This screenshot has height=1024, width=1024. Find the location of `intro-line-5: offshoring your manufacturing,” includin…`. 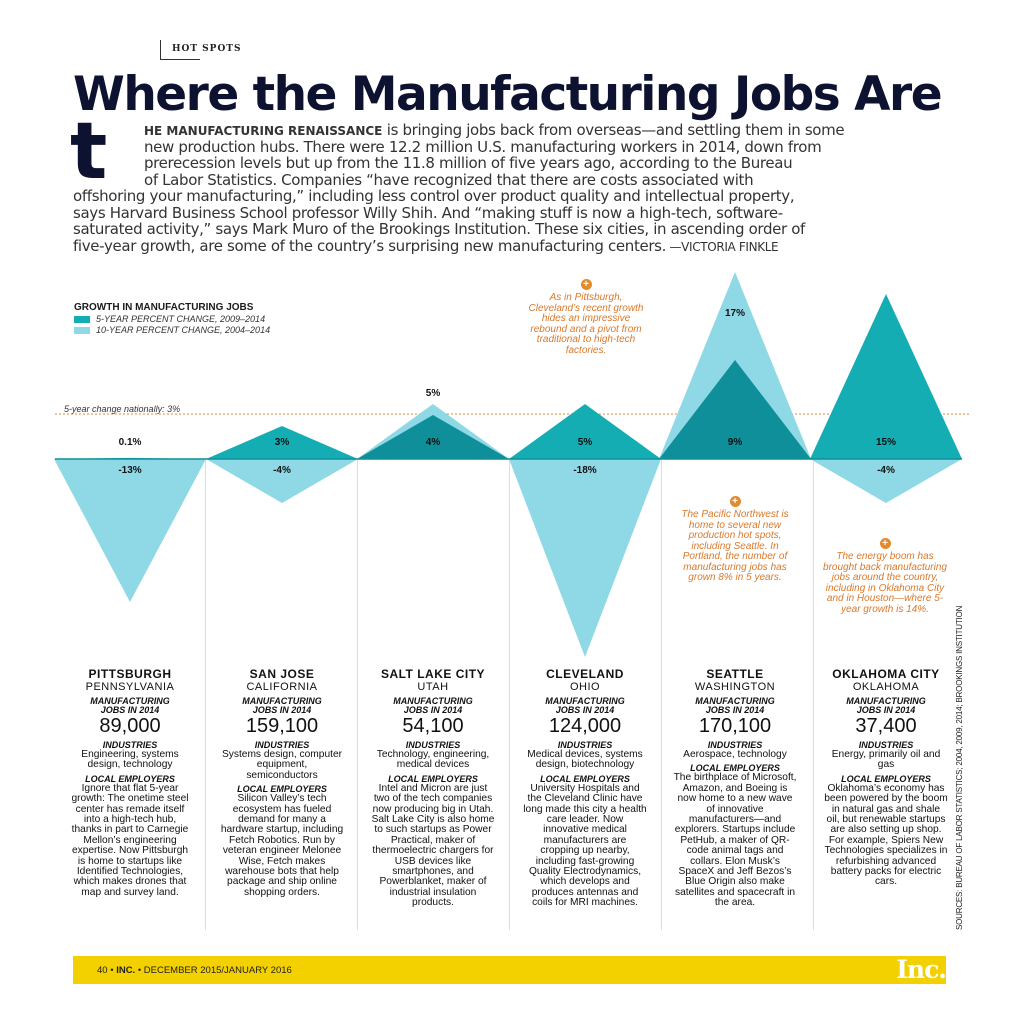

intro-line-5: offshoring your manufacturing,” includin… is located at coordinates (434, 196).